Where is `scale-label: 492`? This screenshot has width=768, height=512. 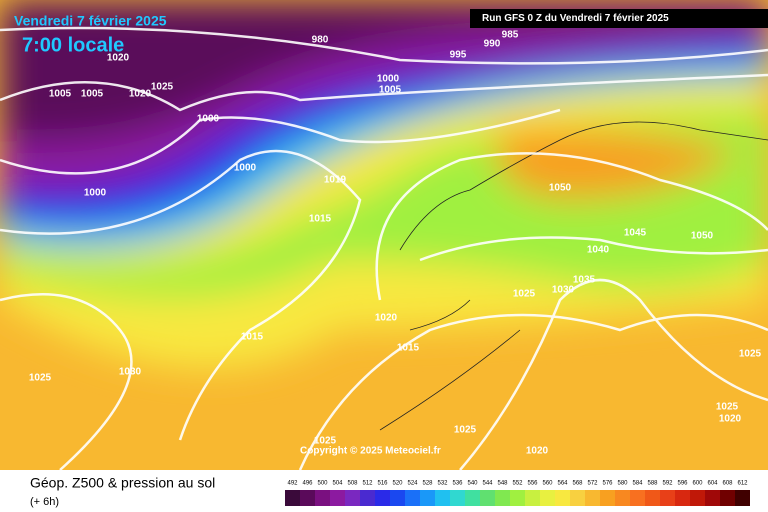
scale-label: 492 is located at coordinates (292, 484).